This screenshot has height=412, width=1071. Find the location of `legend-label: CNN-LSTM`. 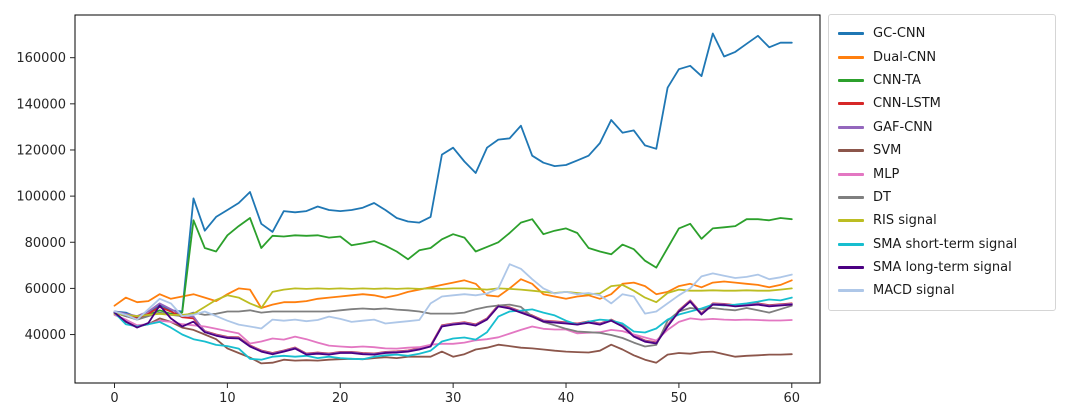

legend-label: CNN-LSTM is located at coordinates (907, 104).